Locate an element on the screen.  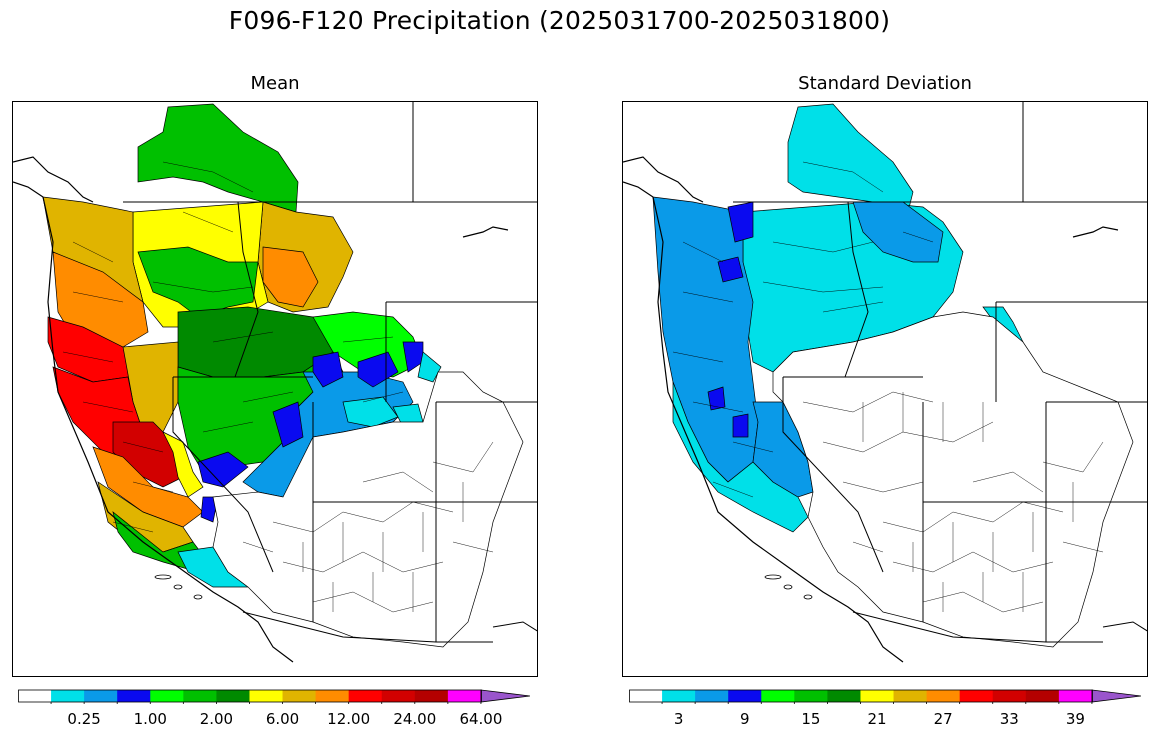
region-std-cal-cyan is located at coordinates (740, 457).